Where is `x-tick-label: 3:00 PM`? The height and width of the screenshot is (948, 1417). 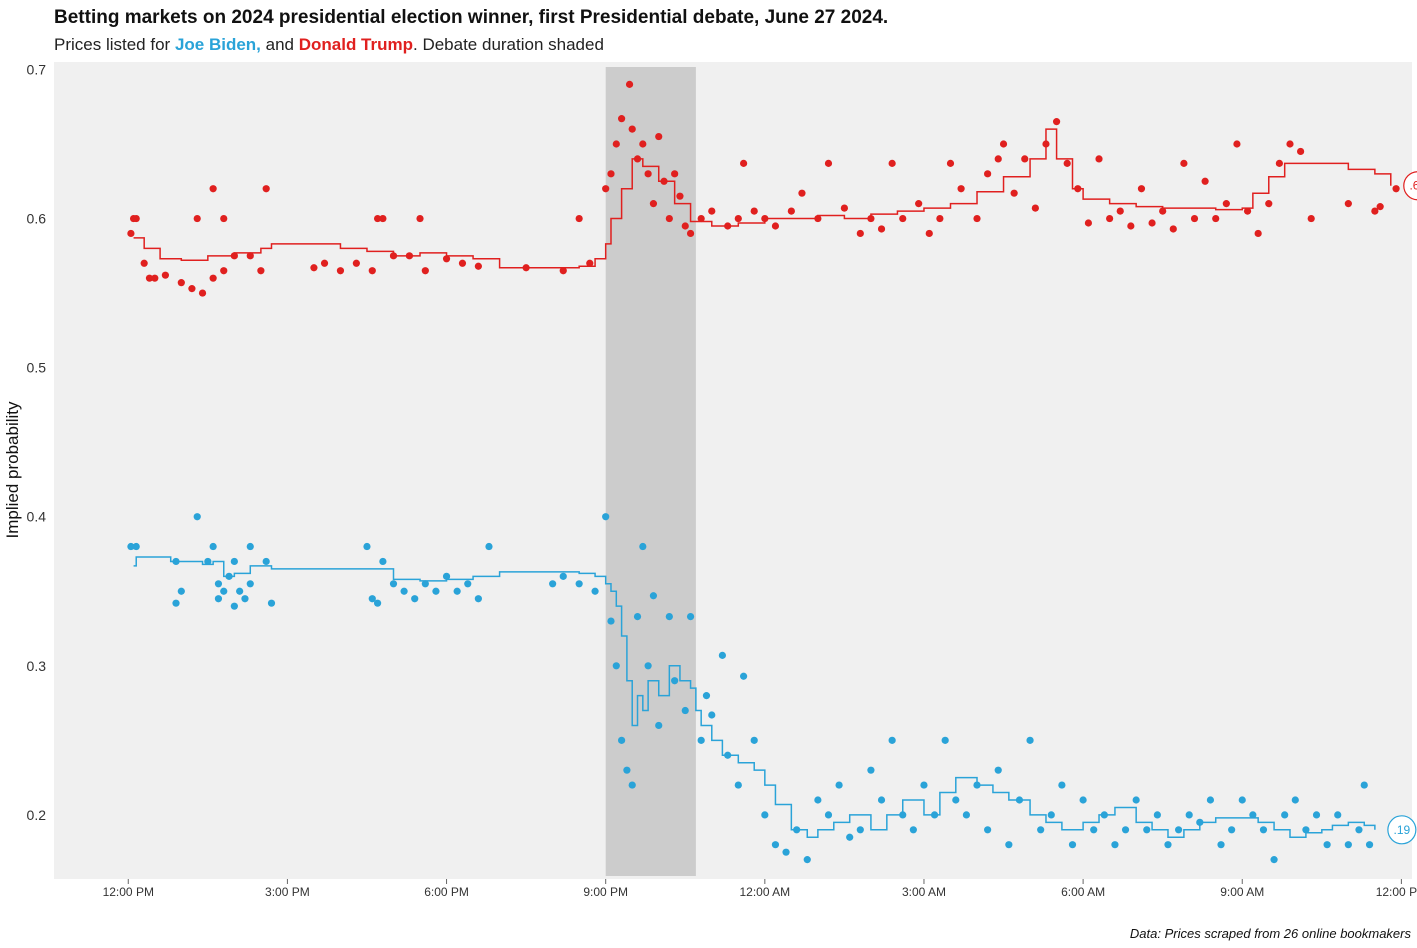 x-tick-label: 3:00 PM is located at coordinates (287, 892).